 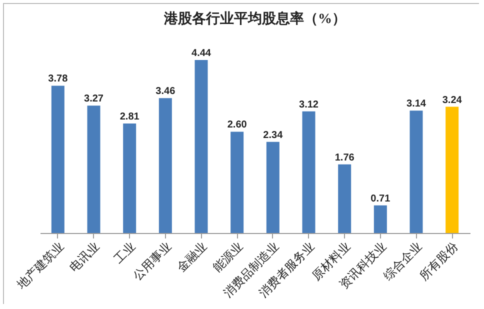 What do you see at coordinates (254, 18) in the screenshot?
I see `chart-title: 港股各行业平均股息率（%）` at bounding box center [254, 18].